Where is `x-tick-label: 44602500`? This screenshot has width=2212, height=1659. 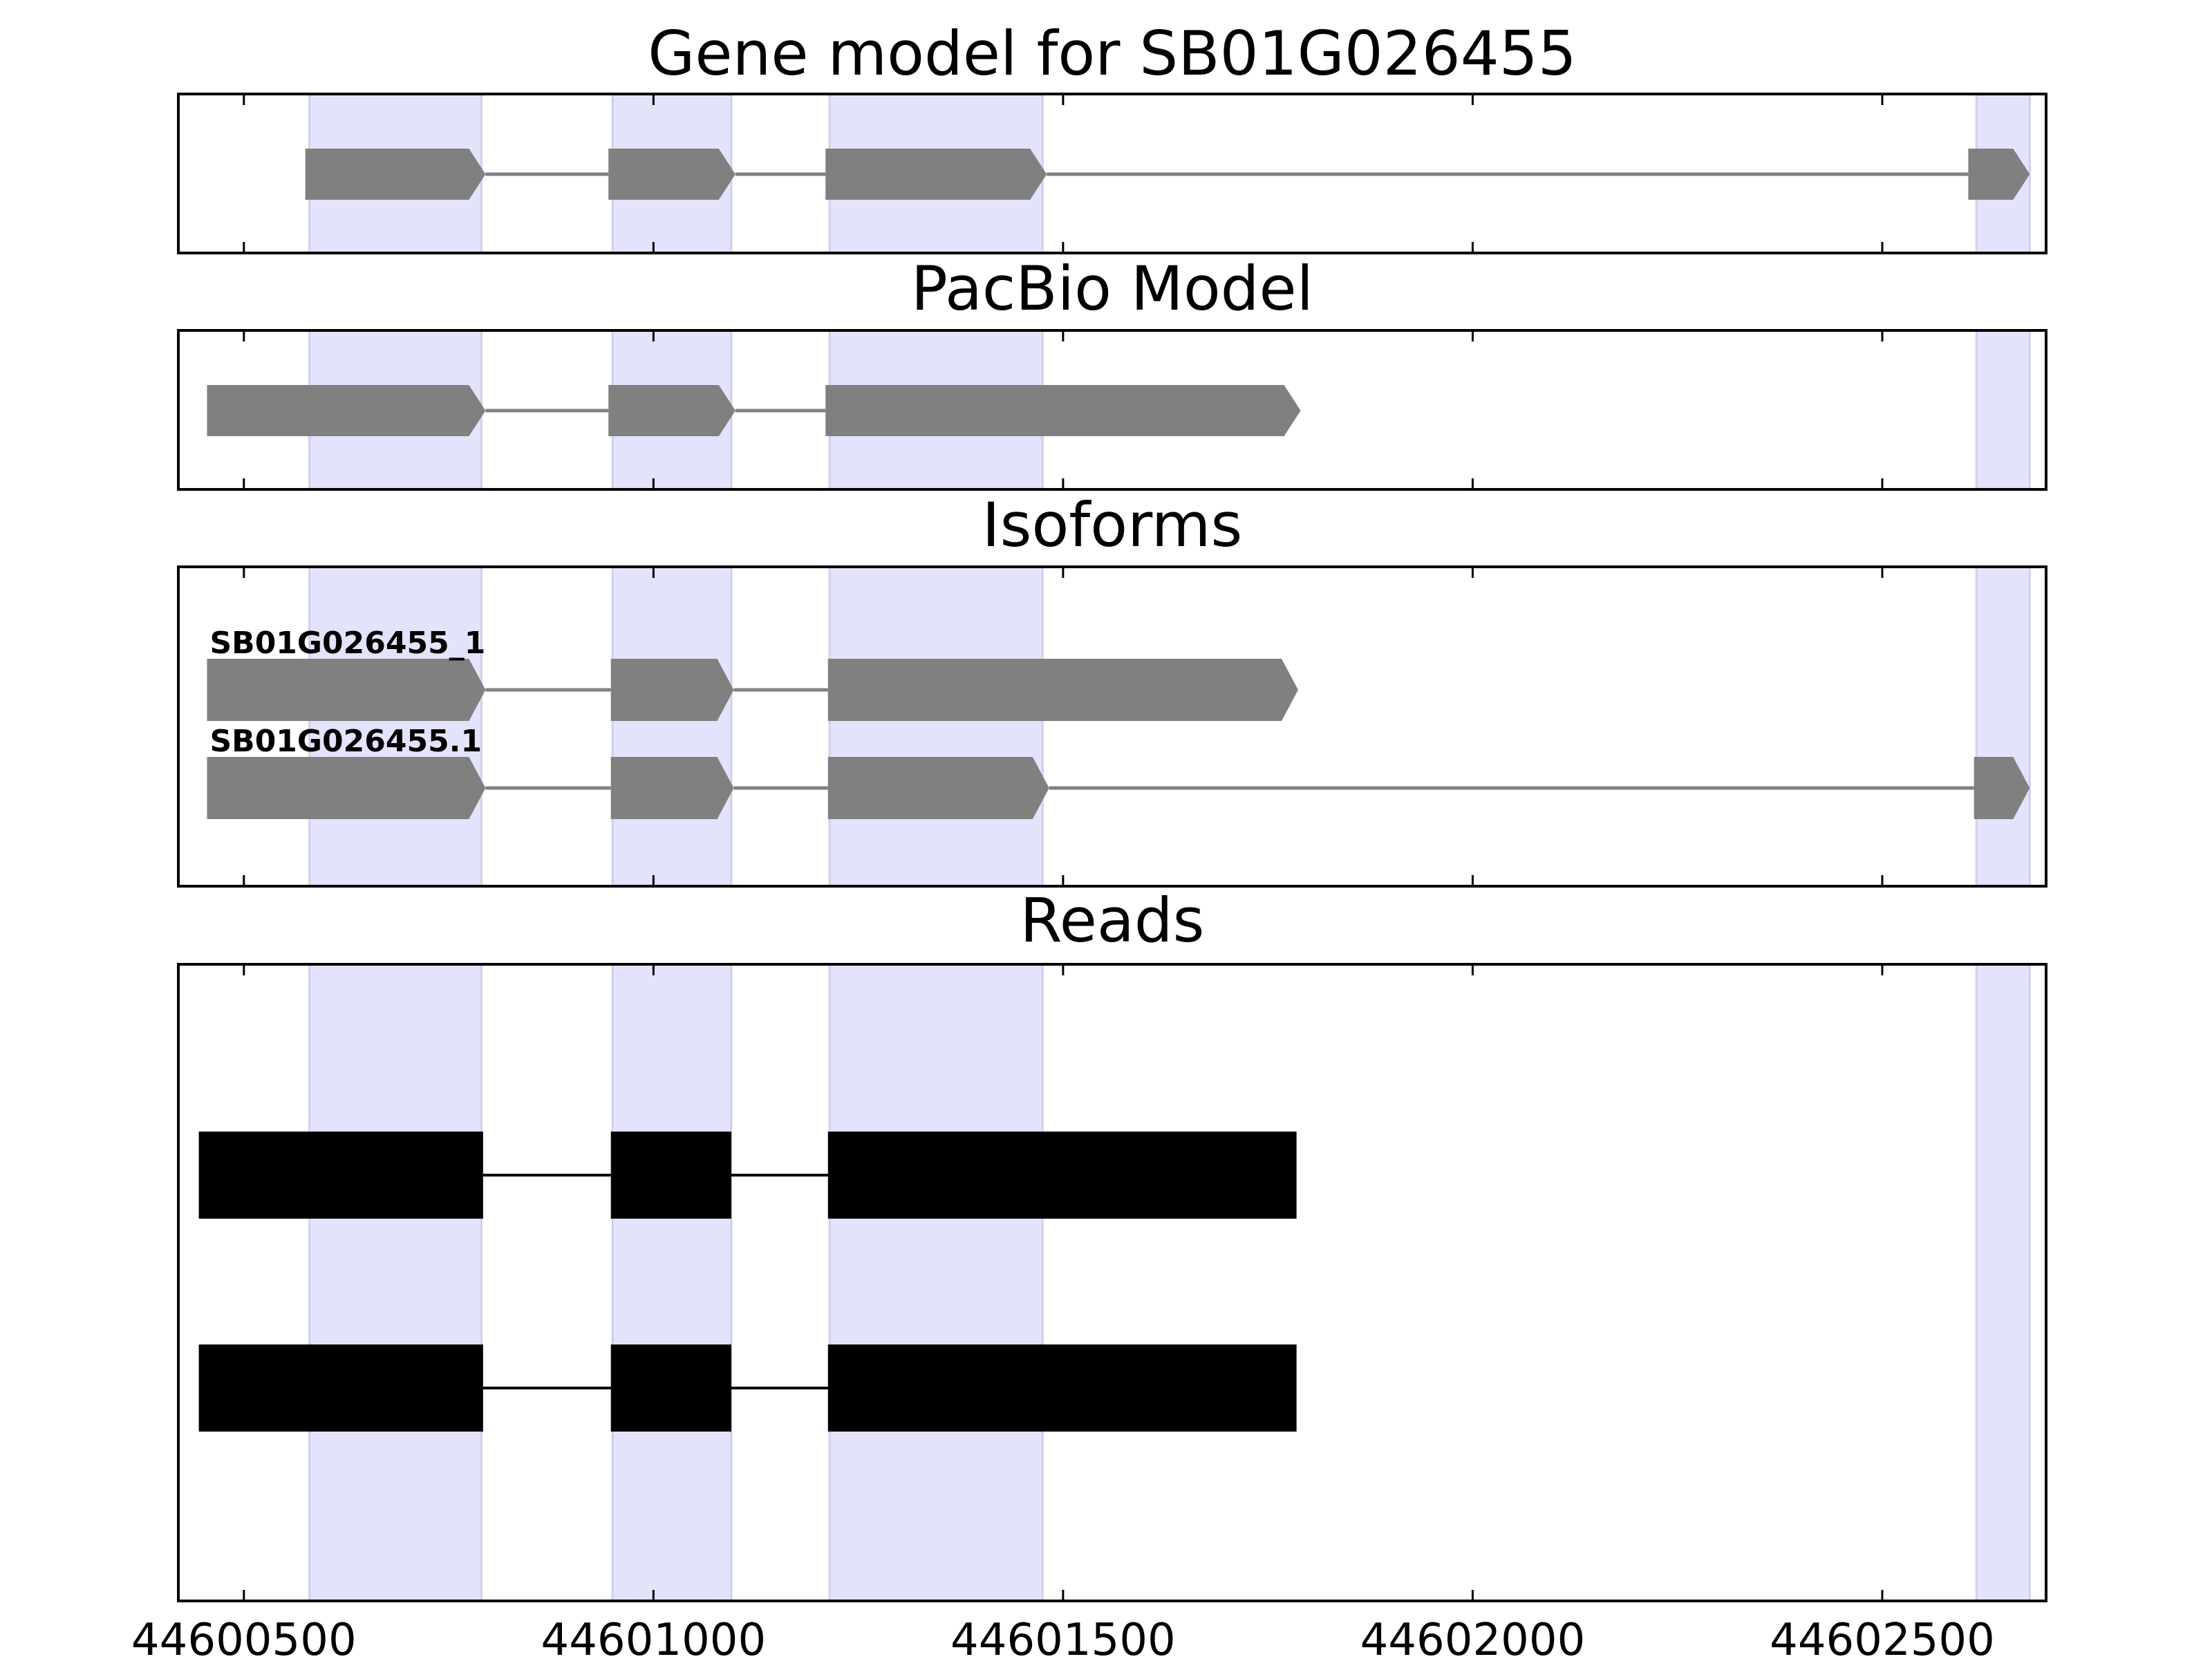 x-tick-label: 44602500 is located at coordinates (1882, 1637).